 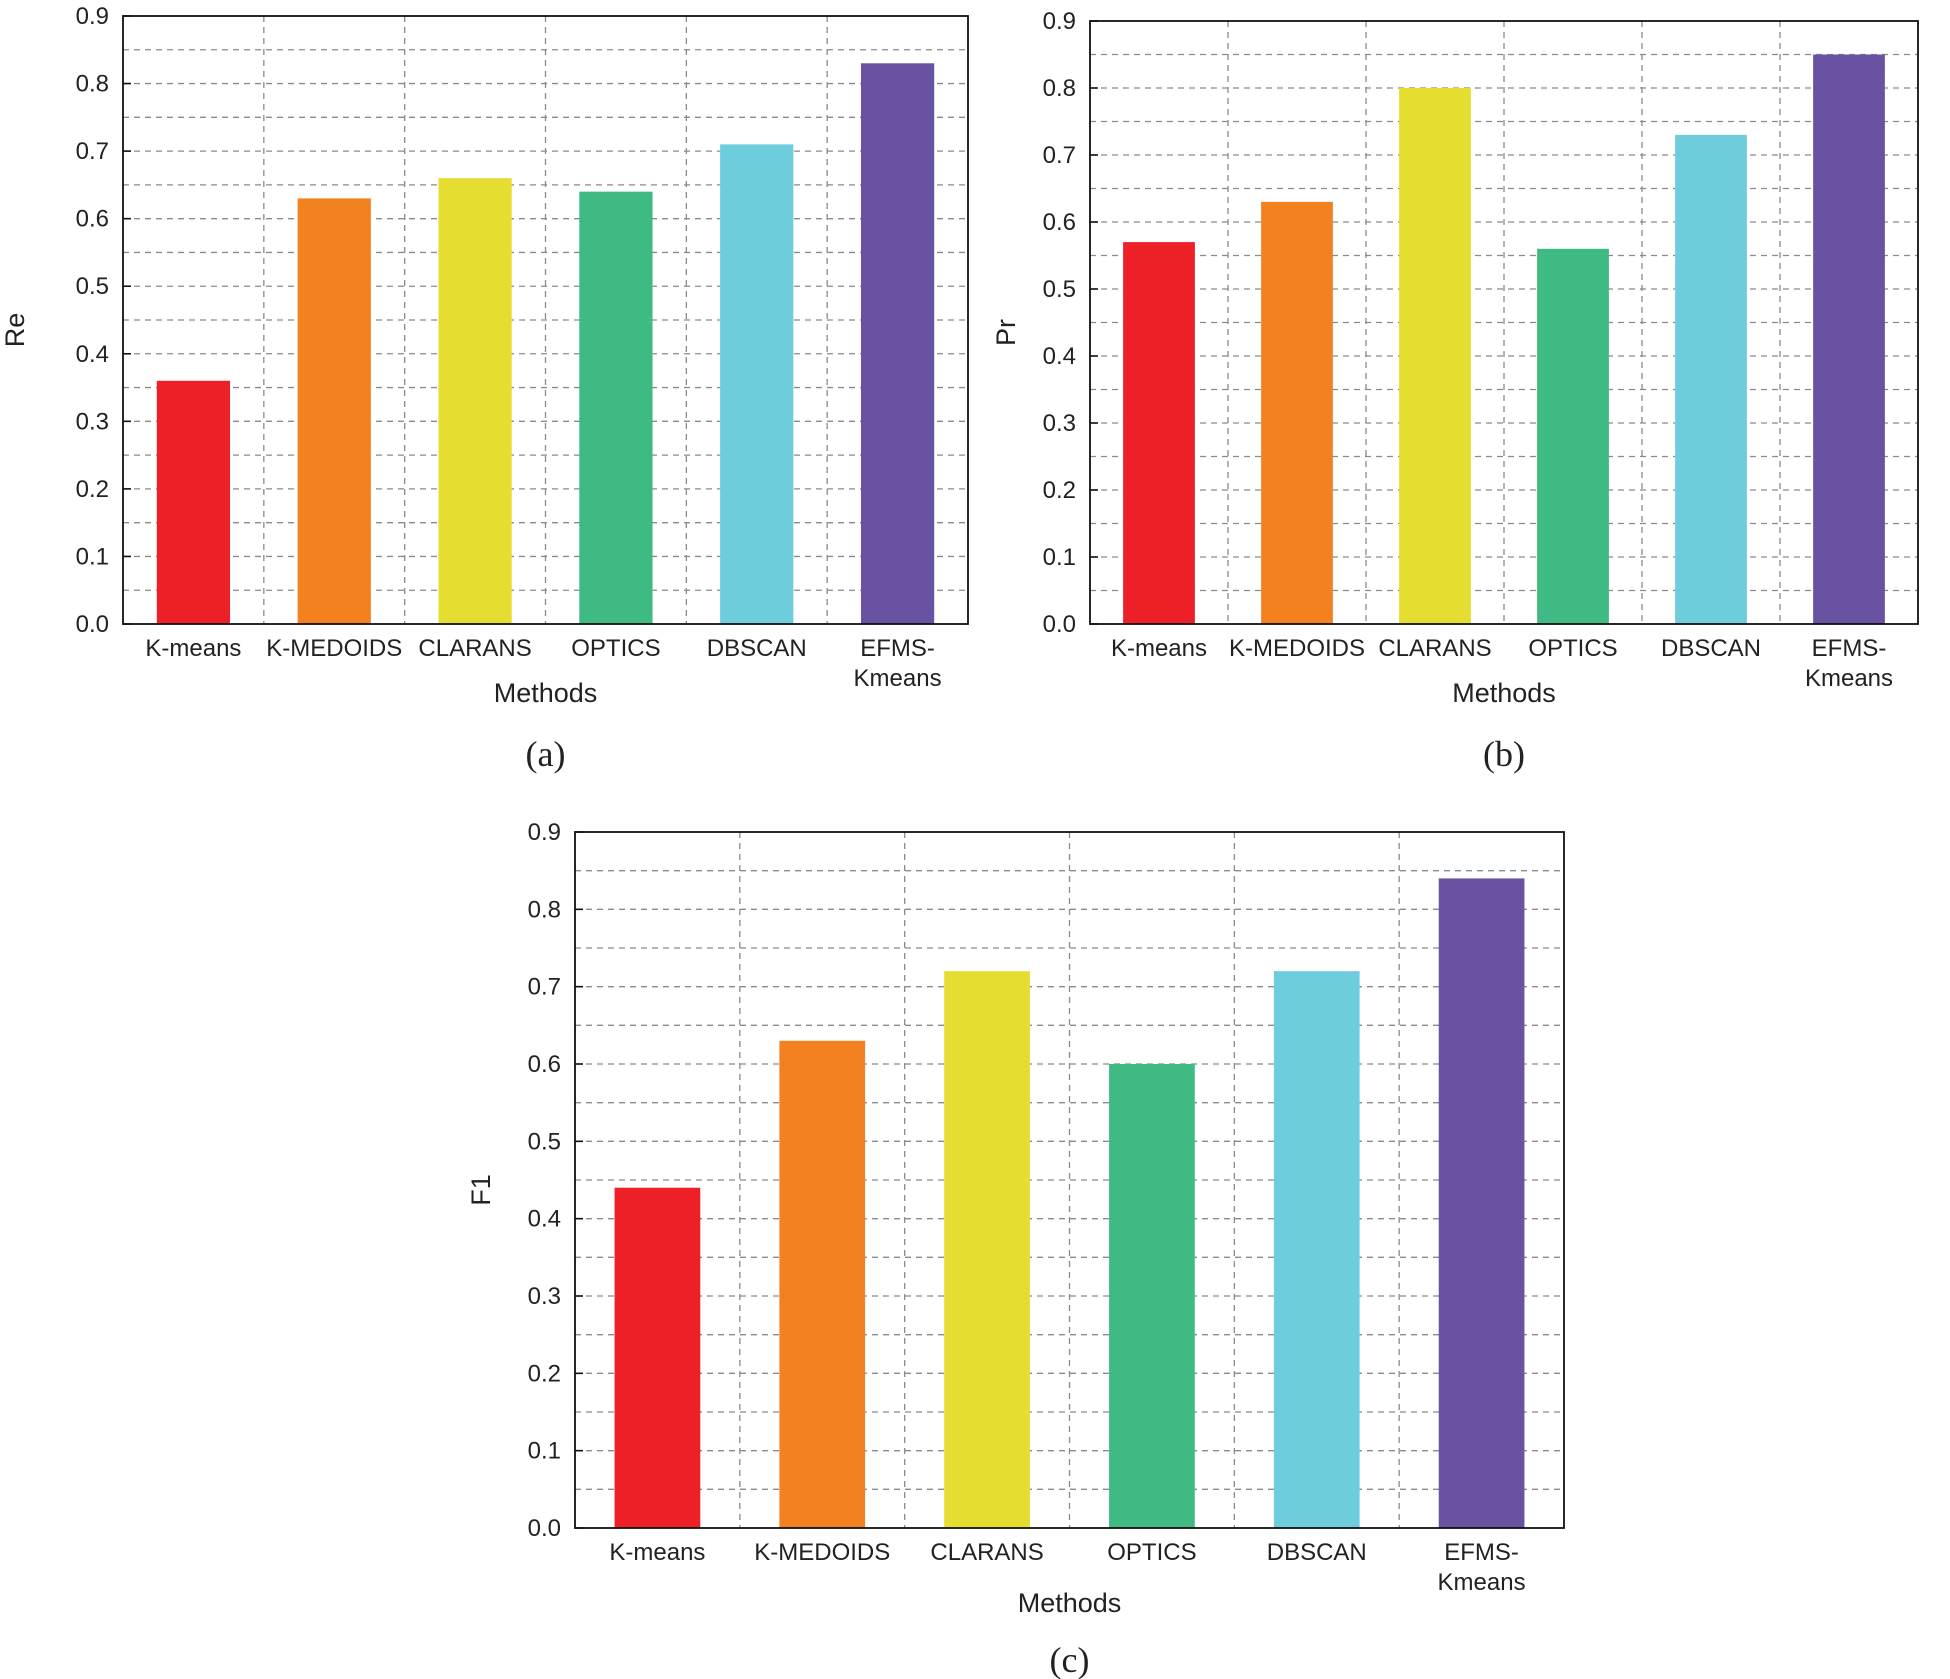 What do you see at coordinates (15, 330) in the screenshot?
I see `y-axis-label: Re` at bounding box center [15, 330].